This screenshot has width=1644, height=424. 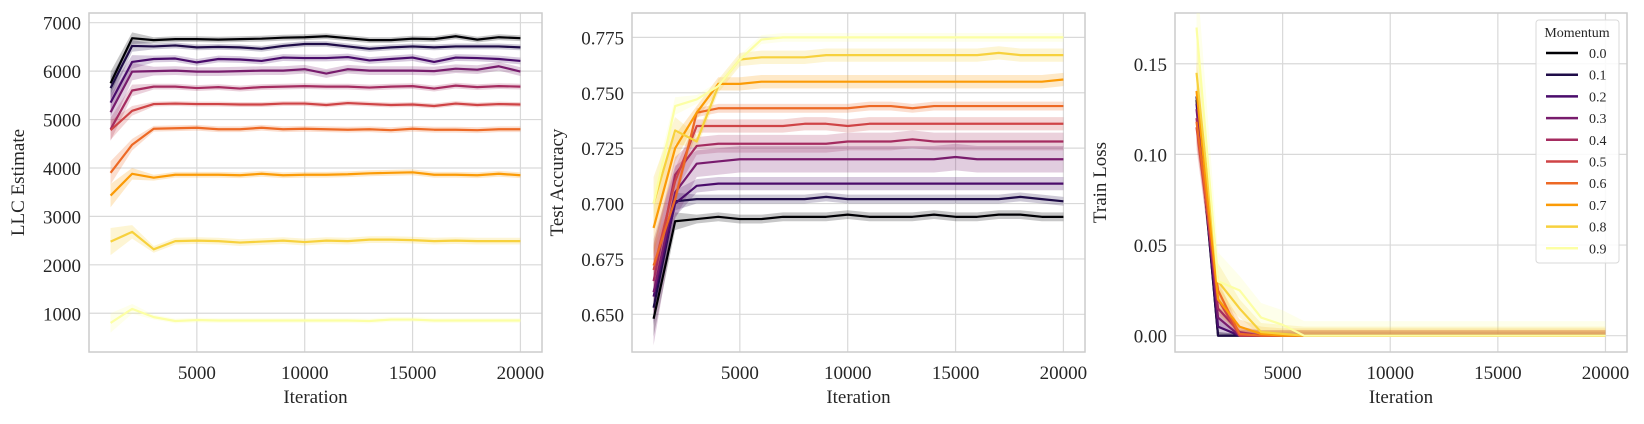 I want to click on confidence-band-0.2, so click(x=858, y=250).